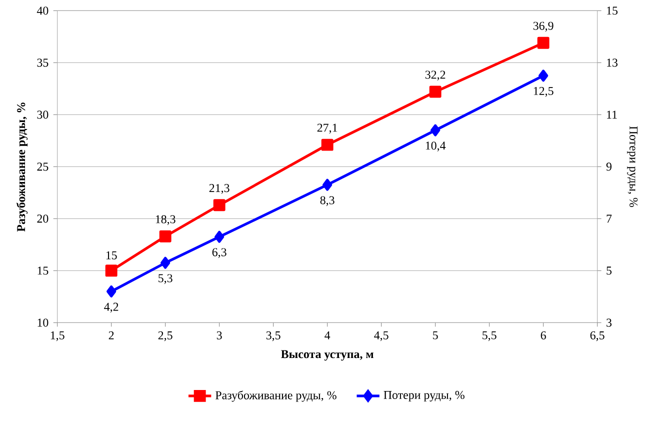 This screenshot has height=421, width=652. I want to click on data-label: 18,3, so click(166, 220).